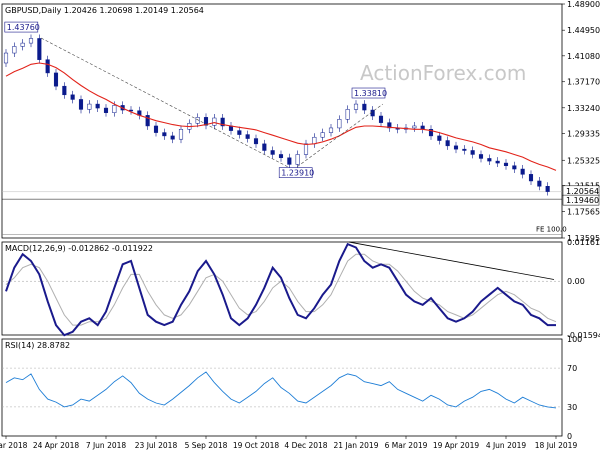  What do you see at coordinates (583, 238) in the screenshot?
I see `price-ytick-label: 1.13595` at bounding box center [583, 238].